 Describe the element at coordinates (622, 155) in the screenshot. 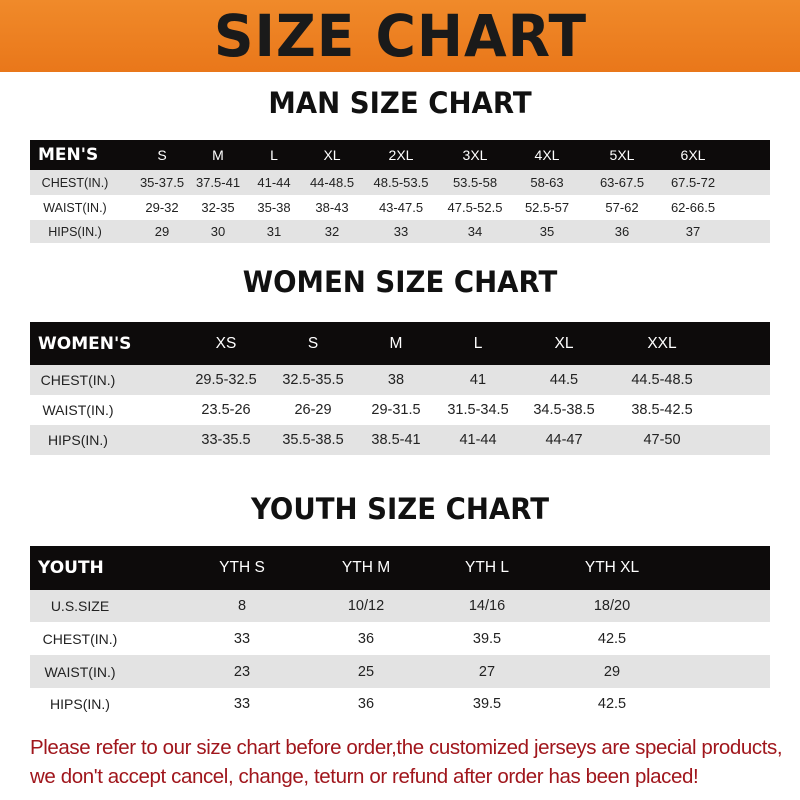

I see `size-column-header: 5XL` at that location.